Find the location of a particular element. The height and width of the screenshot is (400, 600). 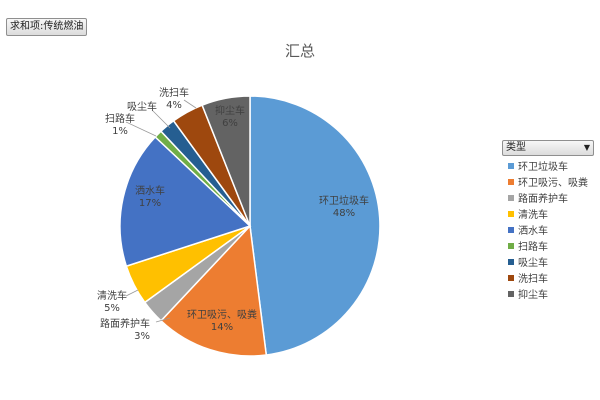

legend-item-0: 环卫垃圾车 is located at coordinates (551, 168).